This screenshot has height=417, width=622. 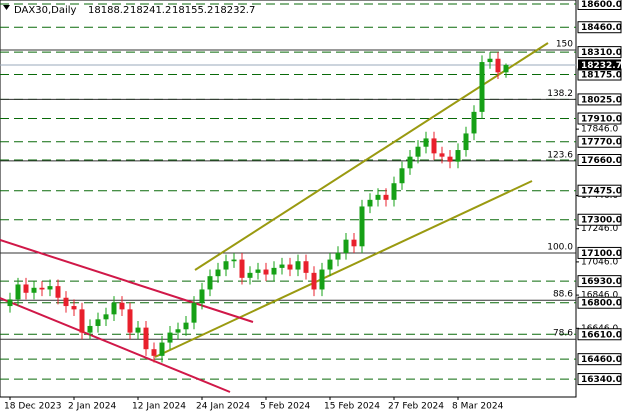 What do you see at coordinates (45, 10) in the screenshot?
I see `chart-title: DAX30,Daily` at bounding box center [45, 10].